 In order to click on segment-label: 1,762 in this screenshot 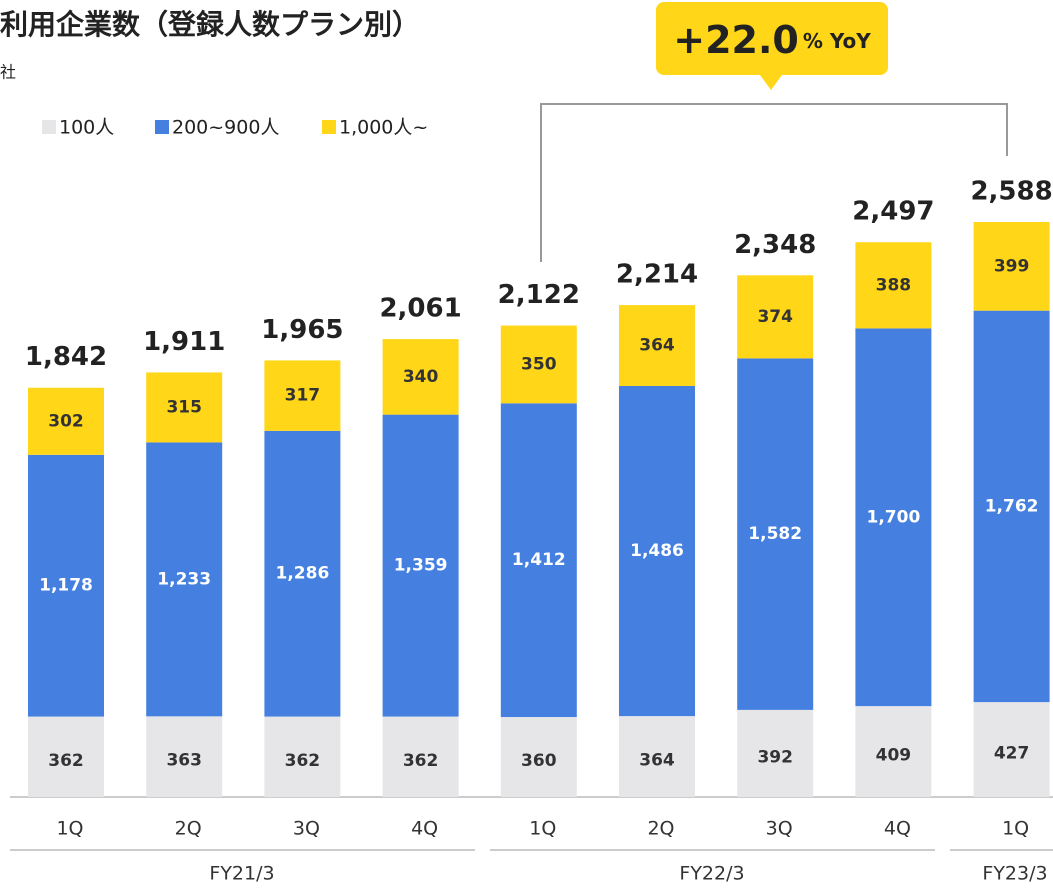, I will do `click(1012, 506)`.